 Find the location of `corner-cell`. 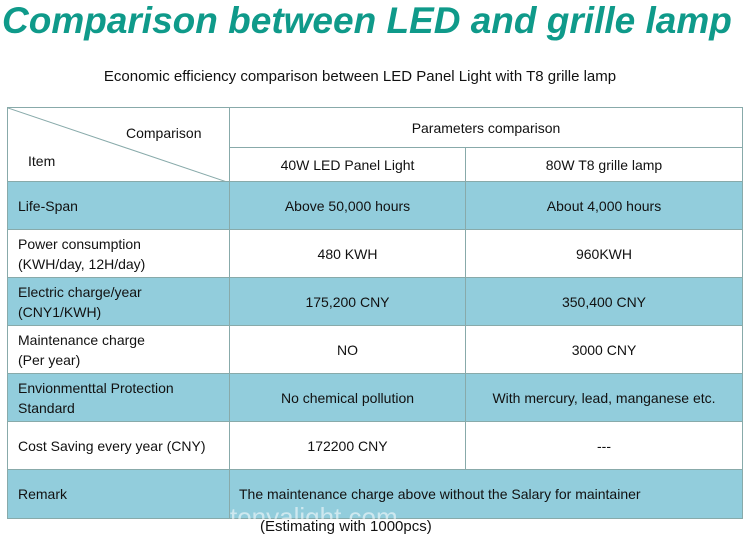

corner-cell is located at coordinates (118, 145).